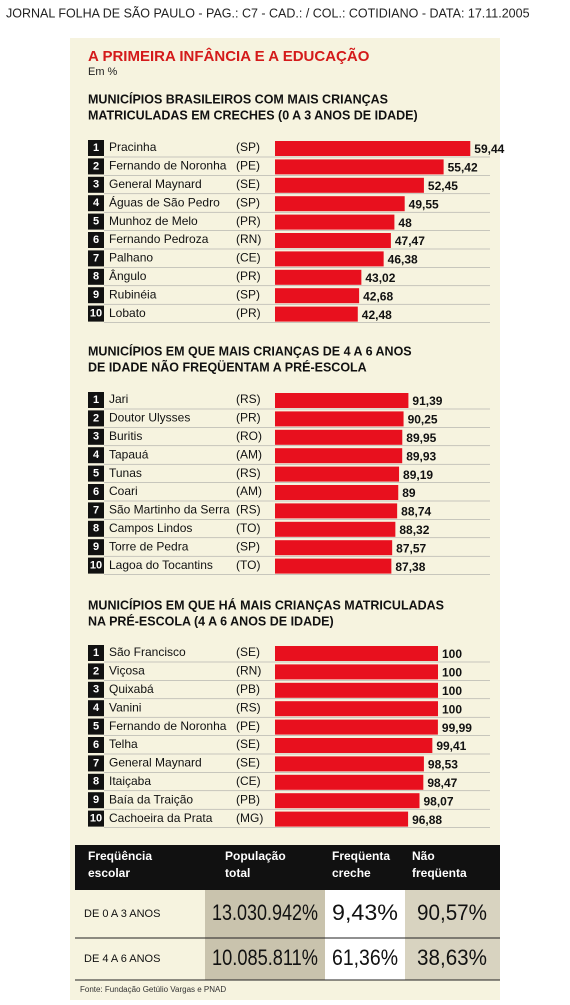 Image resolution: width=570 pixels, height=1005 pixels. What do you see at coordinates (265, 912) in the screenshot?
I see `table-value: 13.030.942%` at bounding box center [265, 912].